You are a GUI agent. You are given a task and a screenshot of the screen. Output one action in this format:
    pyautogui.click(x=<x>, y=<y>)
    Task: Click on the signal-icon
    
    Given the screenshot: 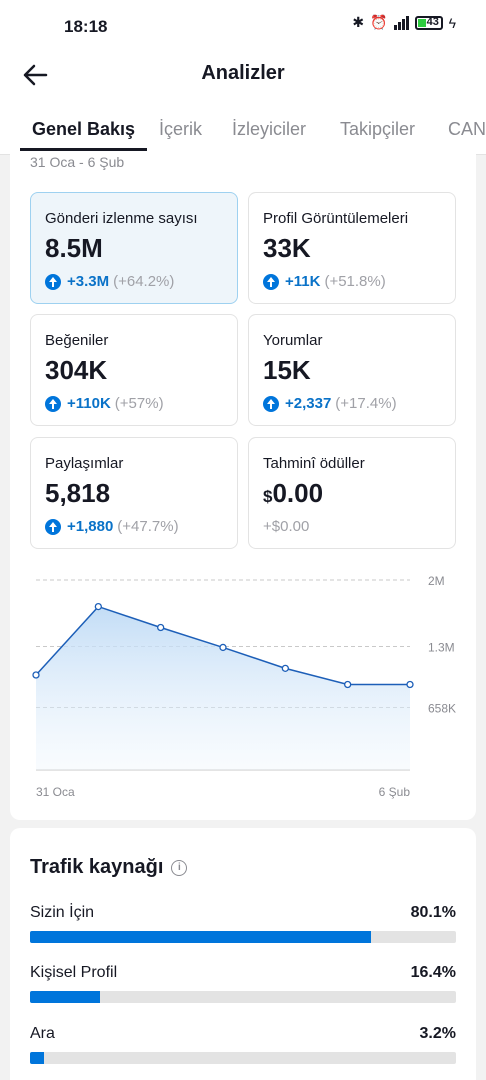 What is the action you would take?
    pyautogui.click(x=401, y=22)
    